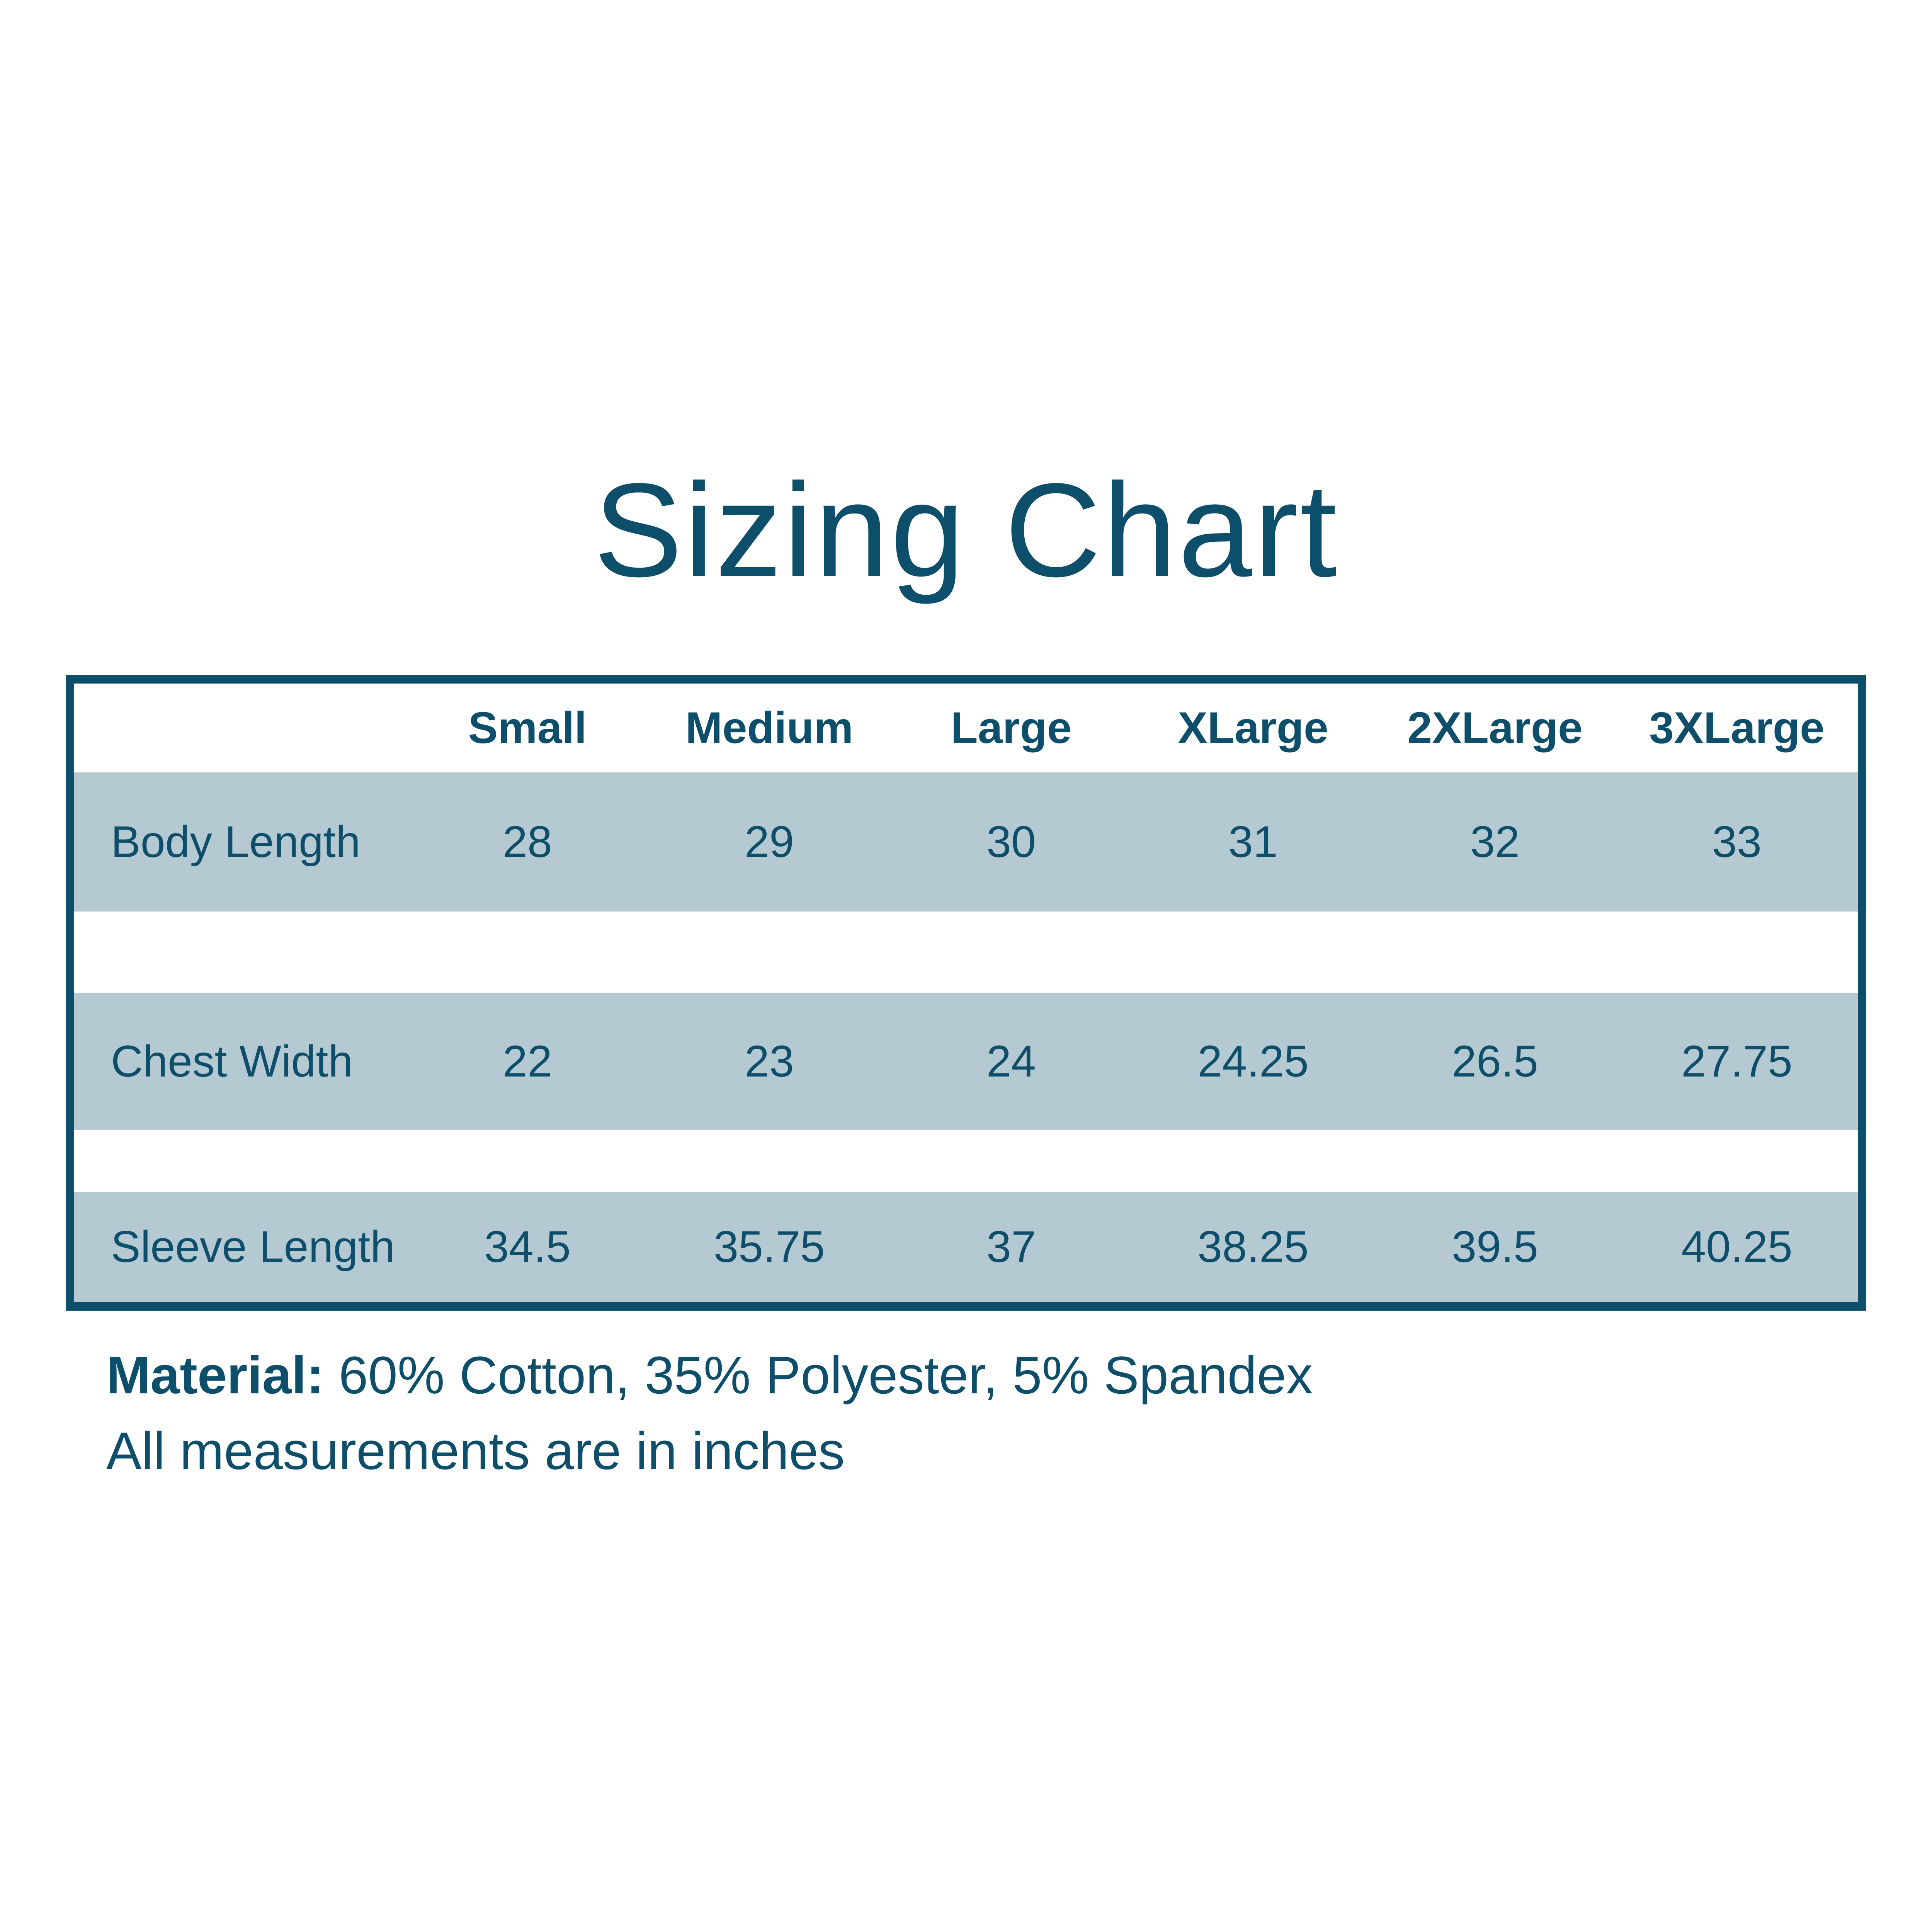 The height and width of the screenshot is (1932, 1932). What do you see at coordinates (1011, 842) in the screenshot?
I see `body-length-large: 30` at bounding box center [1011, 842].